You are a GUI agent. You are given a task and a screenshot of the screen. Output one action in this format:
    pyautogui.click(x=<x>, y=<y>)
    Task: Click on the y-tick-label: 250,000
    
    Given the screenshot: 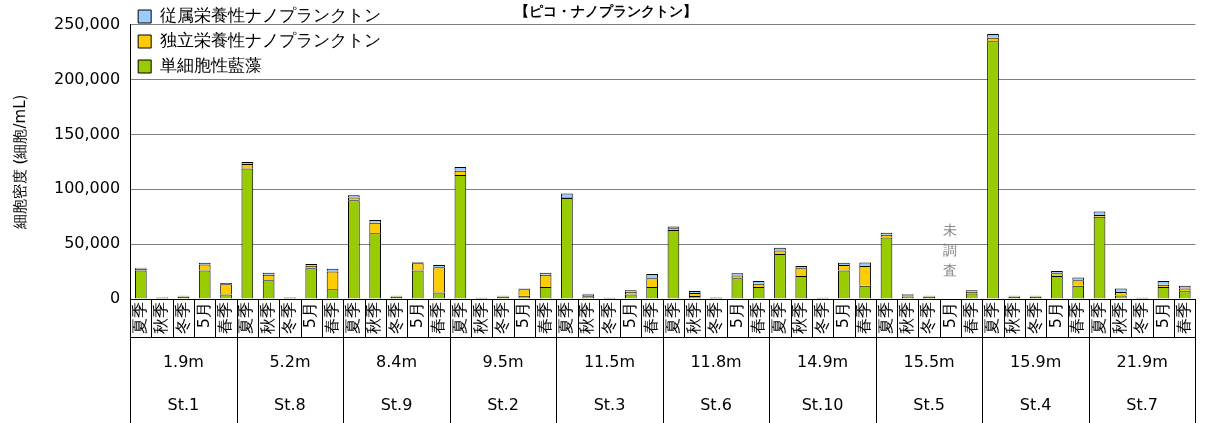 What is the action you would take?
    pyautogui.click(x=87, y=23)
    